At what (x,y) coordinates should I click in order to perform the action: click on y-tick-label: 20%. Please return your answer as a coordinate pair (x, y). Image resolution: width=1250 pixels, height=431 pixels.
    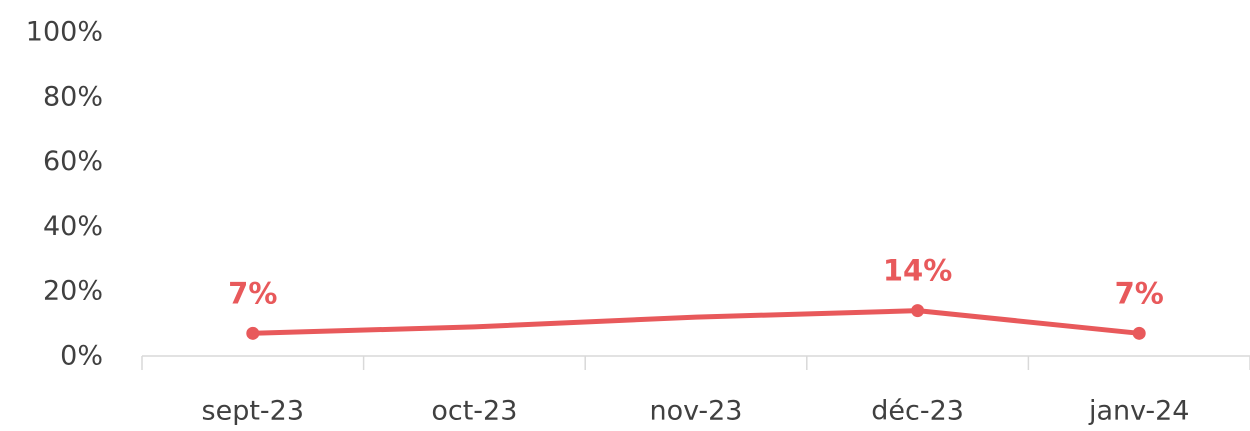
    Looking at the image, I should click on (73, 291).